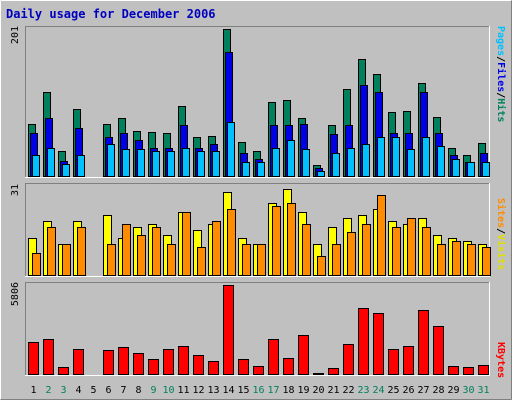 This screenshot has height=400, width=512. I want to click on day-label-9: 9, so click(153, 390).